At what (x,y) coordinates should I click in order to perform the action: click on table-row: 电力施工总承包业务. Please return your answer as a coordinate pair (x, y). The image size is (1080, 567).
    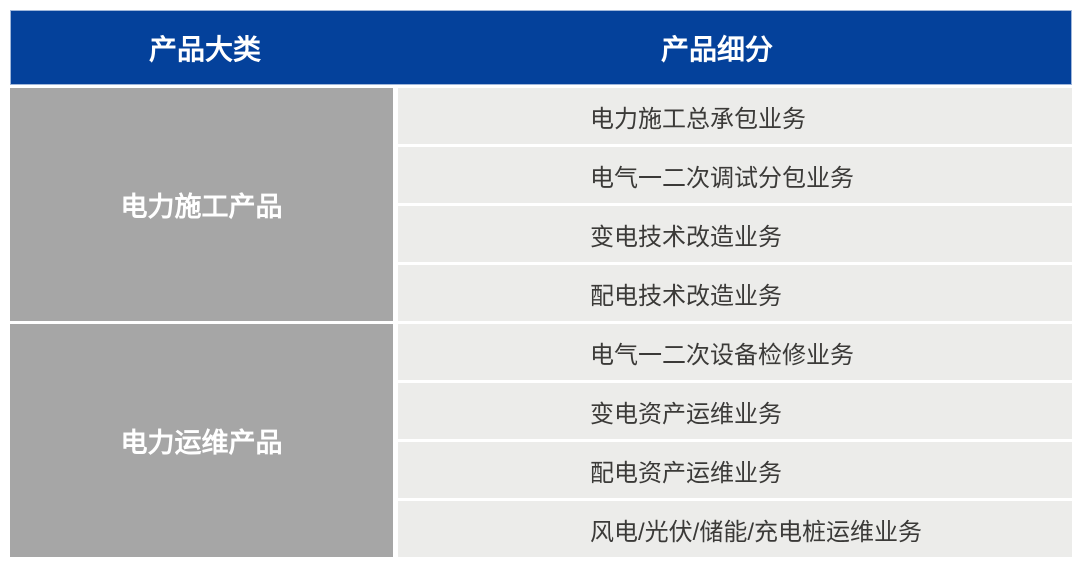
    Looking at the image, I should click on (735, 116).